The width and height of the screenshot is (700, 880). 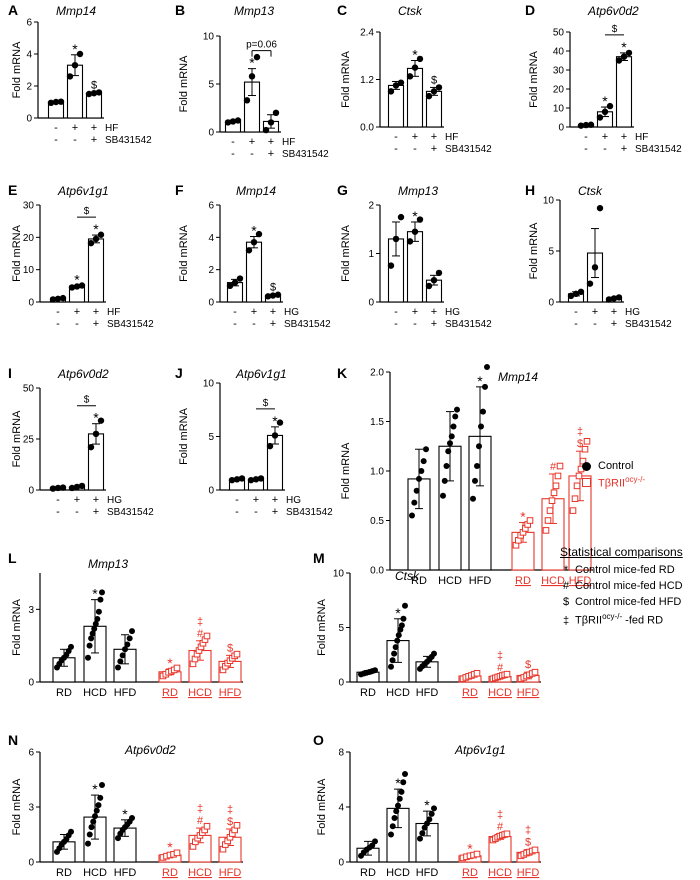 What do you see at coordinates (559, 71) in the screenshot?
I see `y-tick-label: 30` at bounding box center [559, 71].